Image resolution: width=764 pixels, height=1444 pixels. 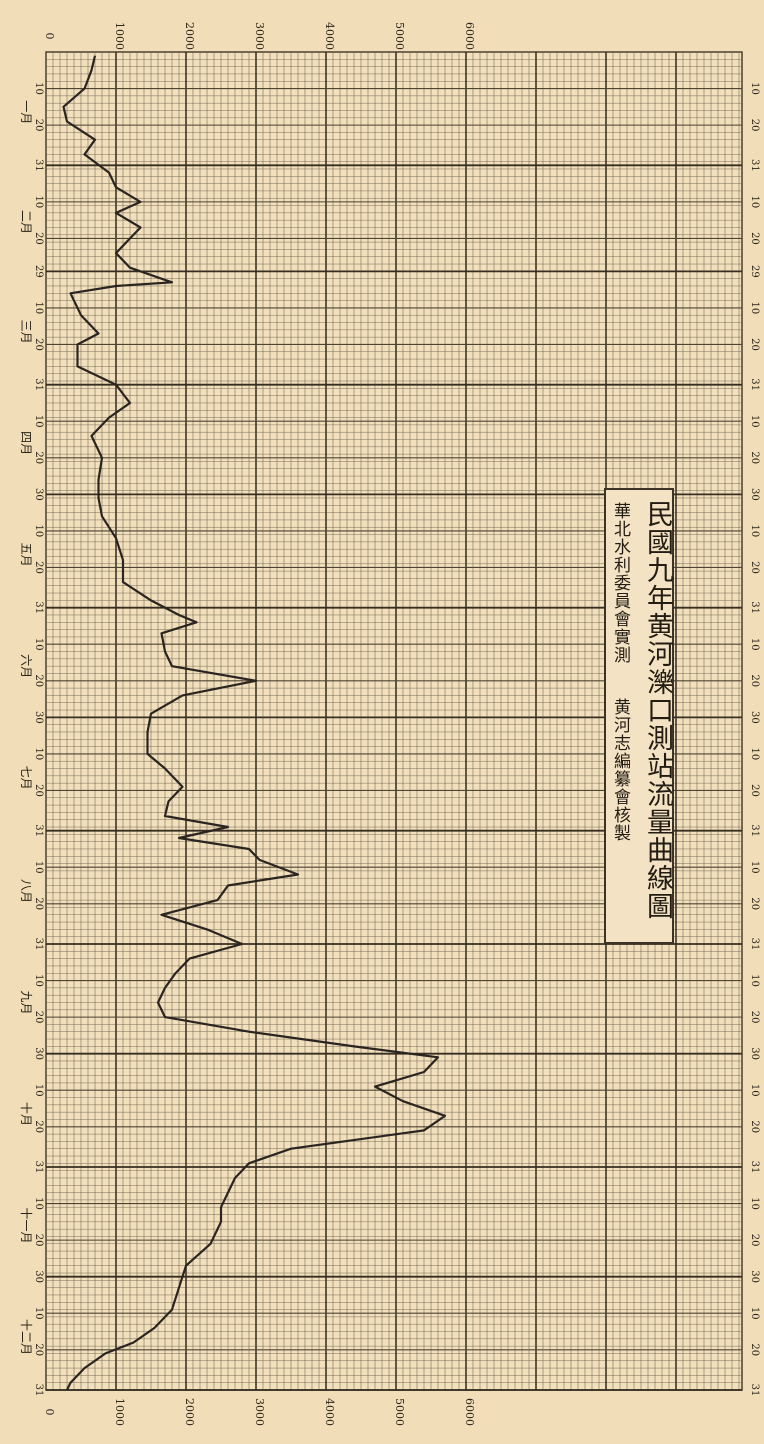 What do you see at coordinates (259, 1412) in the screenshot?
I see `value-tick-label-bottom: 3000` at bounding box center [259, 1412].